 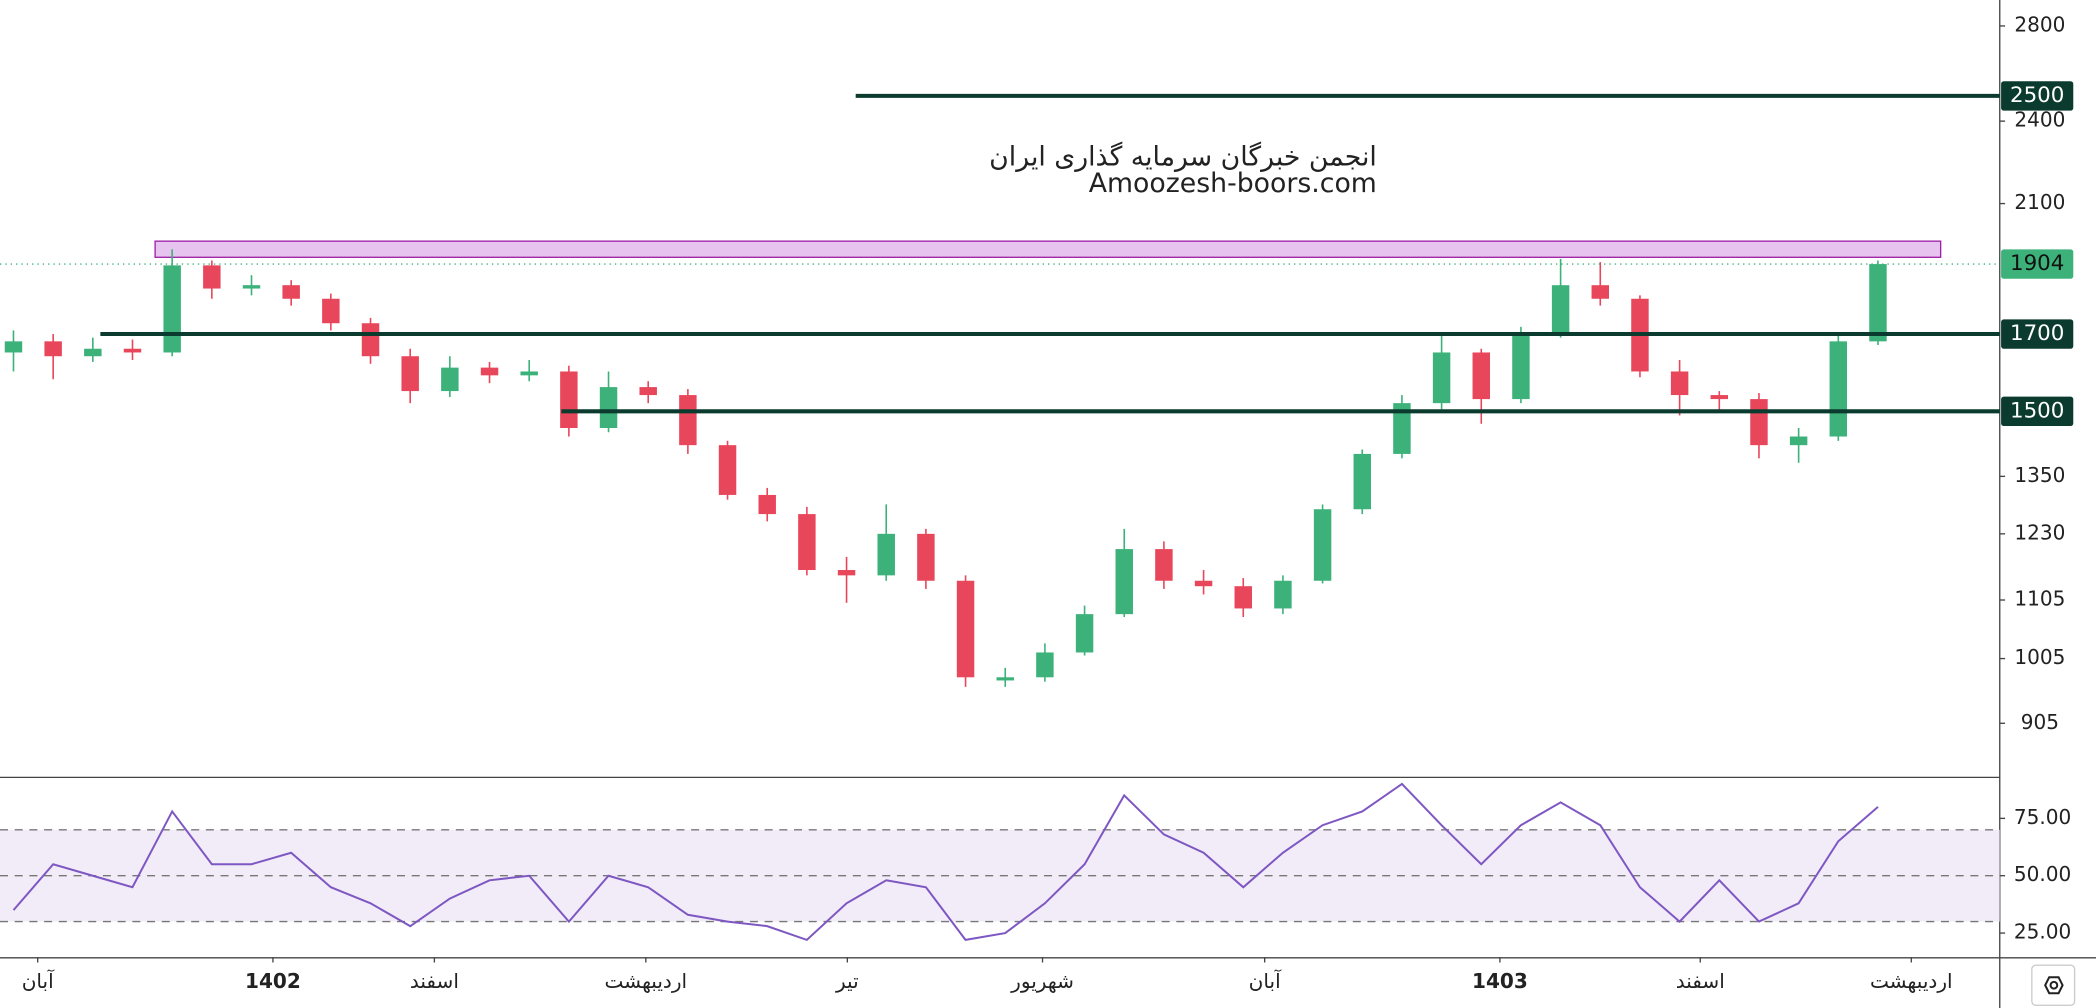 I want to click on last-price-label: 1904, so click(x=2037, y=263).